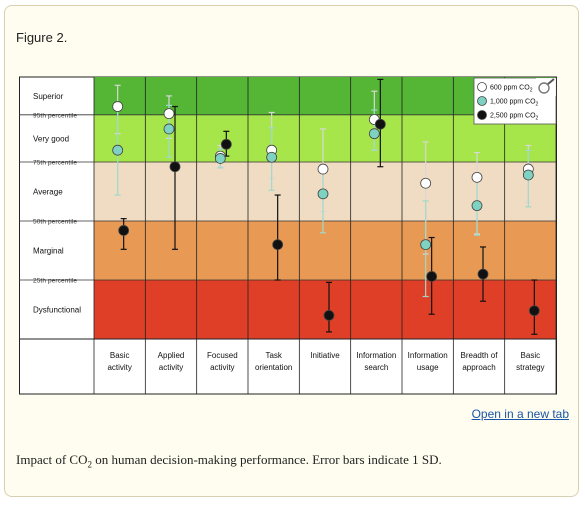 The width and height of the screenshot is (585, 505). What do you see at coordinates (482, 115) in the screenshot?
I see `legend-marker-s2500` at bounding box center [482, 115].